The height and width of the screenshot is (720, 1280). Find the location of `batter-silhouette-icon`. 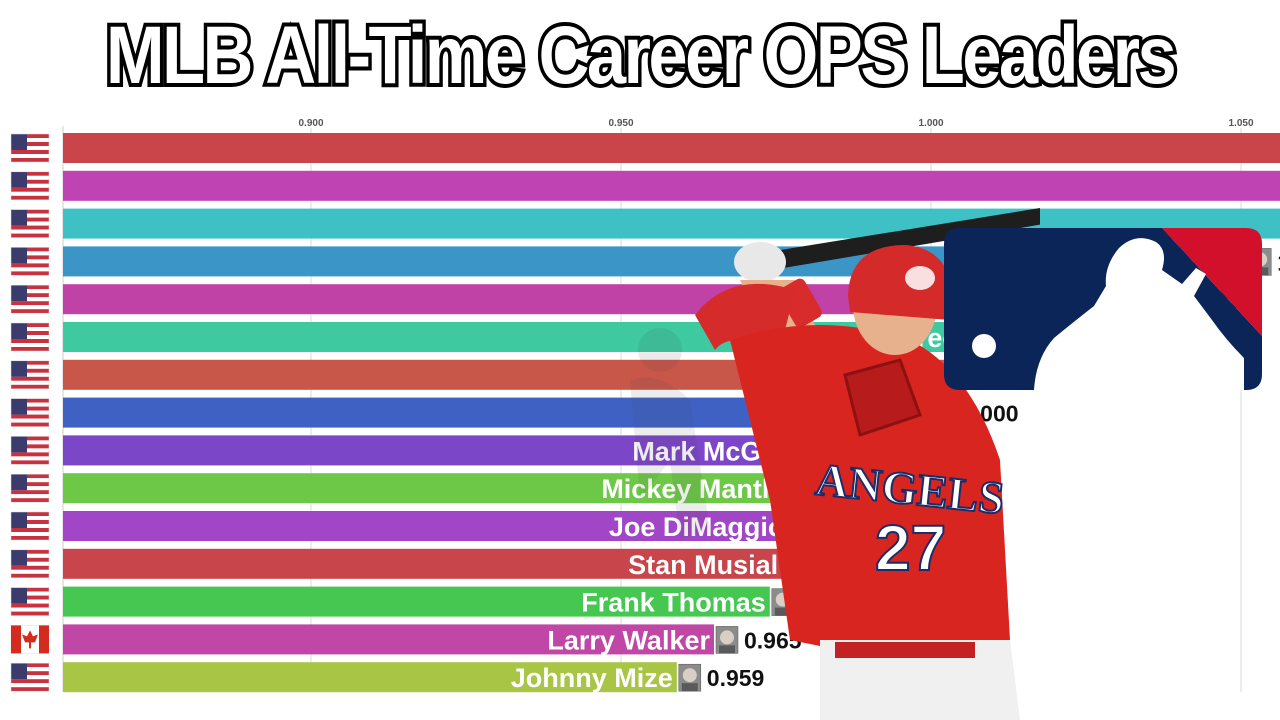

batter-silhouette-icon is located at coordinates (670, 434).